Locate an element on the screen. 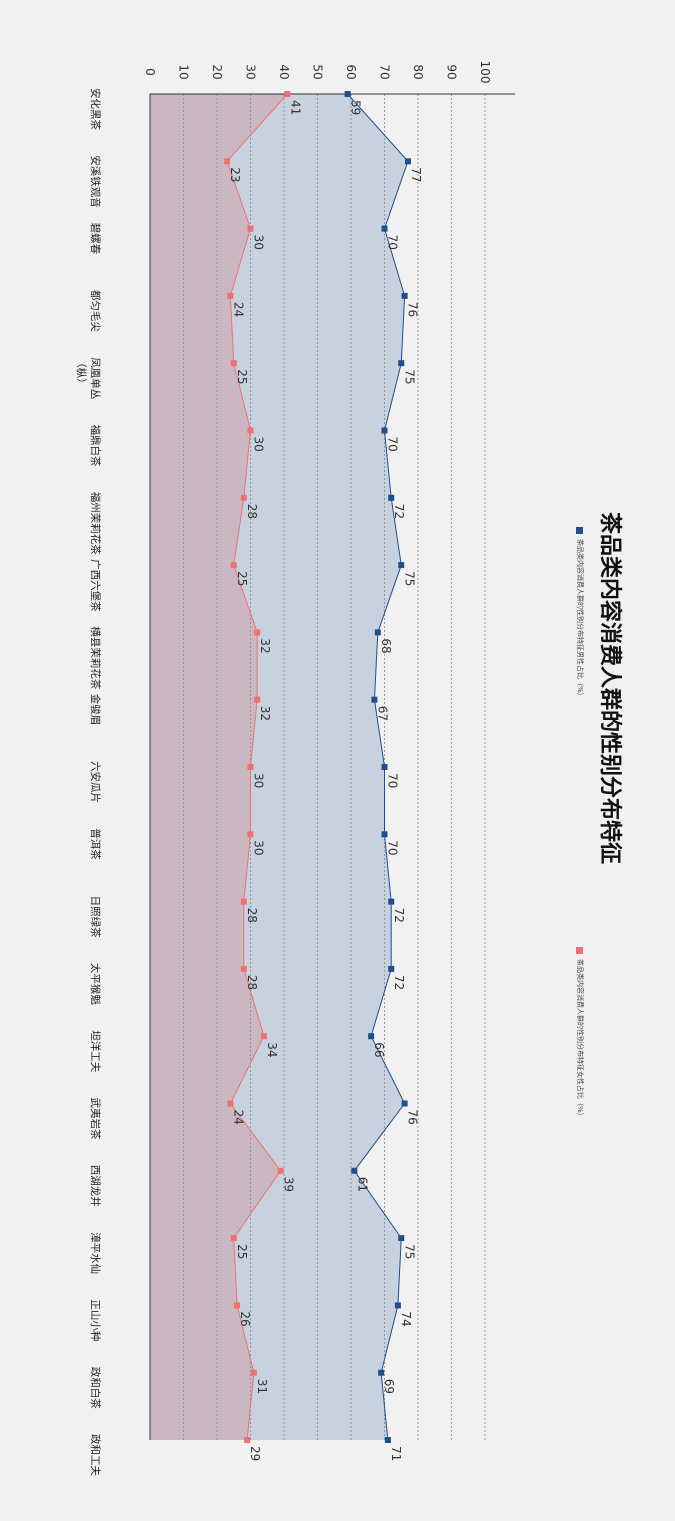 This screenshot has height=1521, width=675. tick-label: 50 is located at coordinates (318, 71).